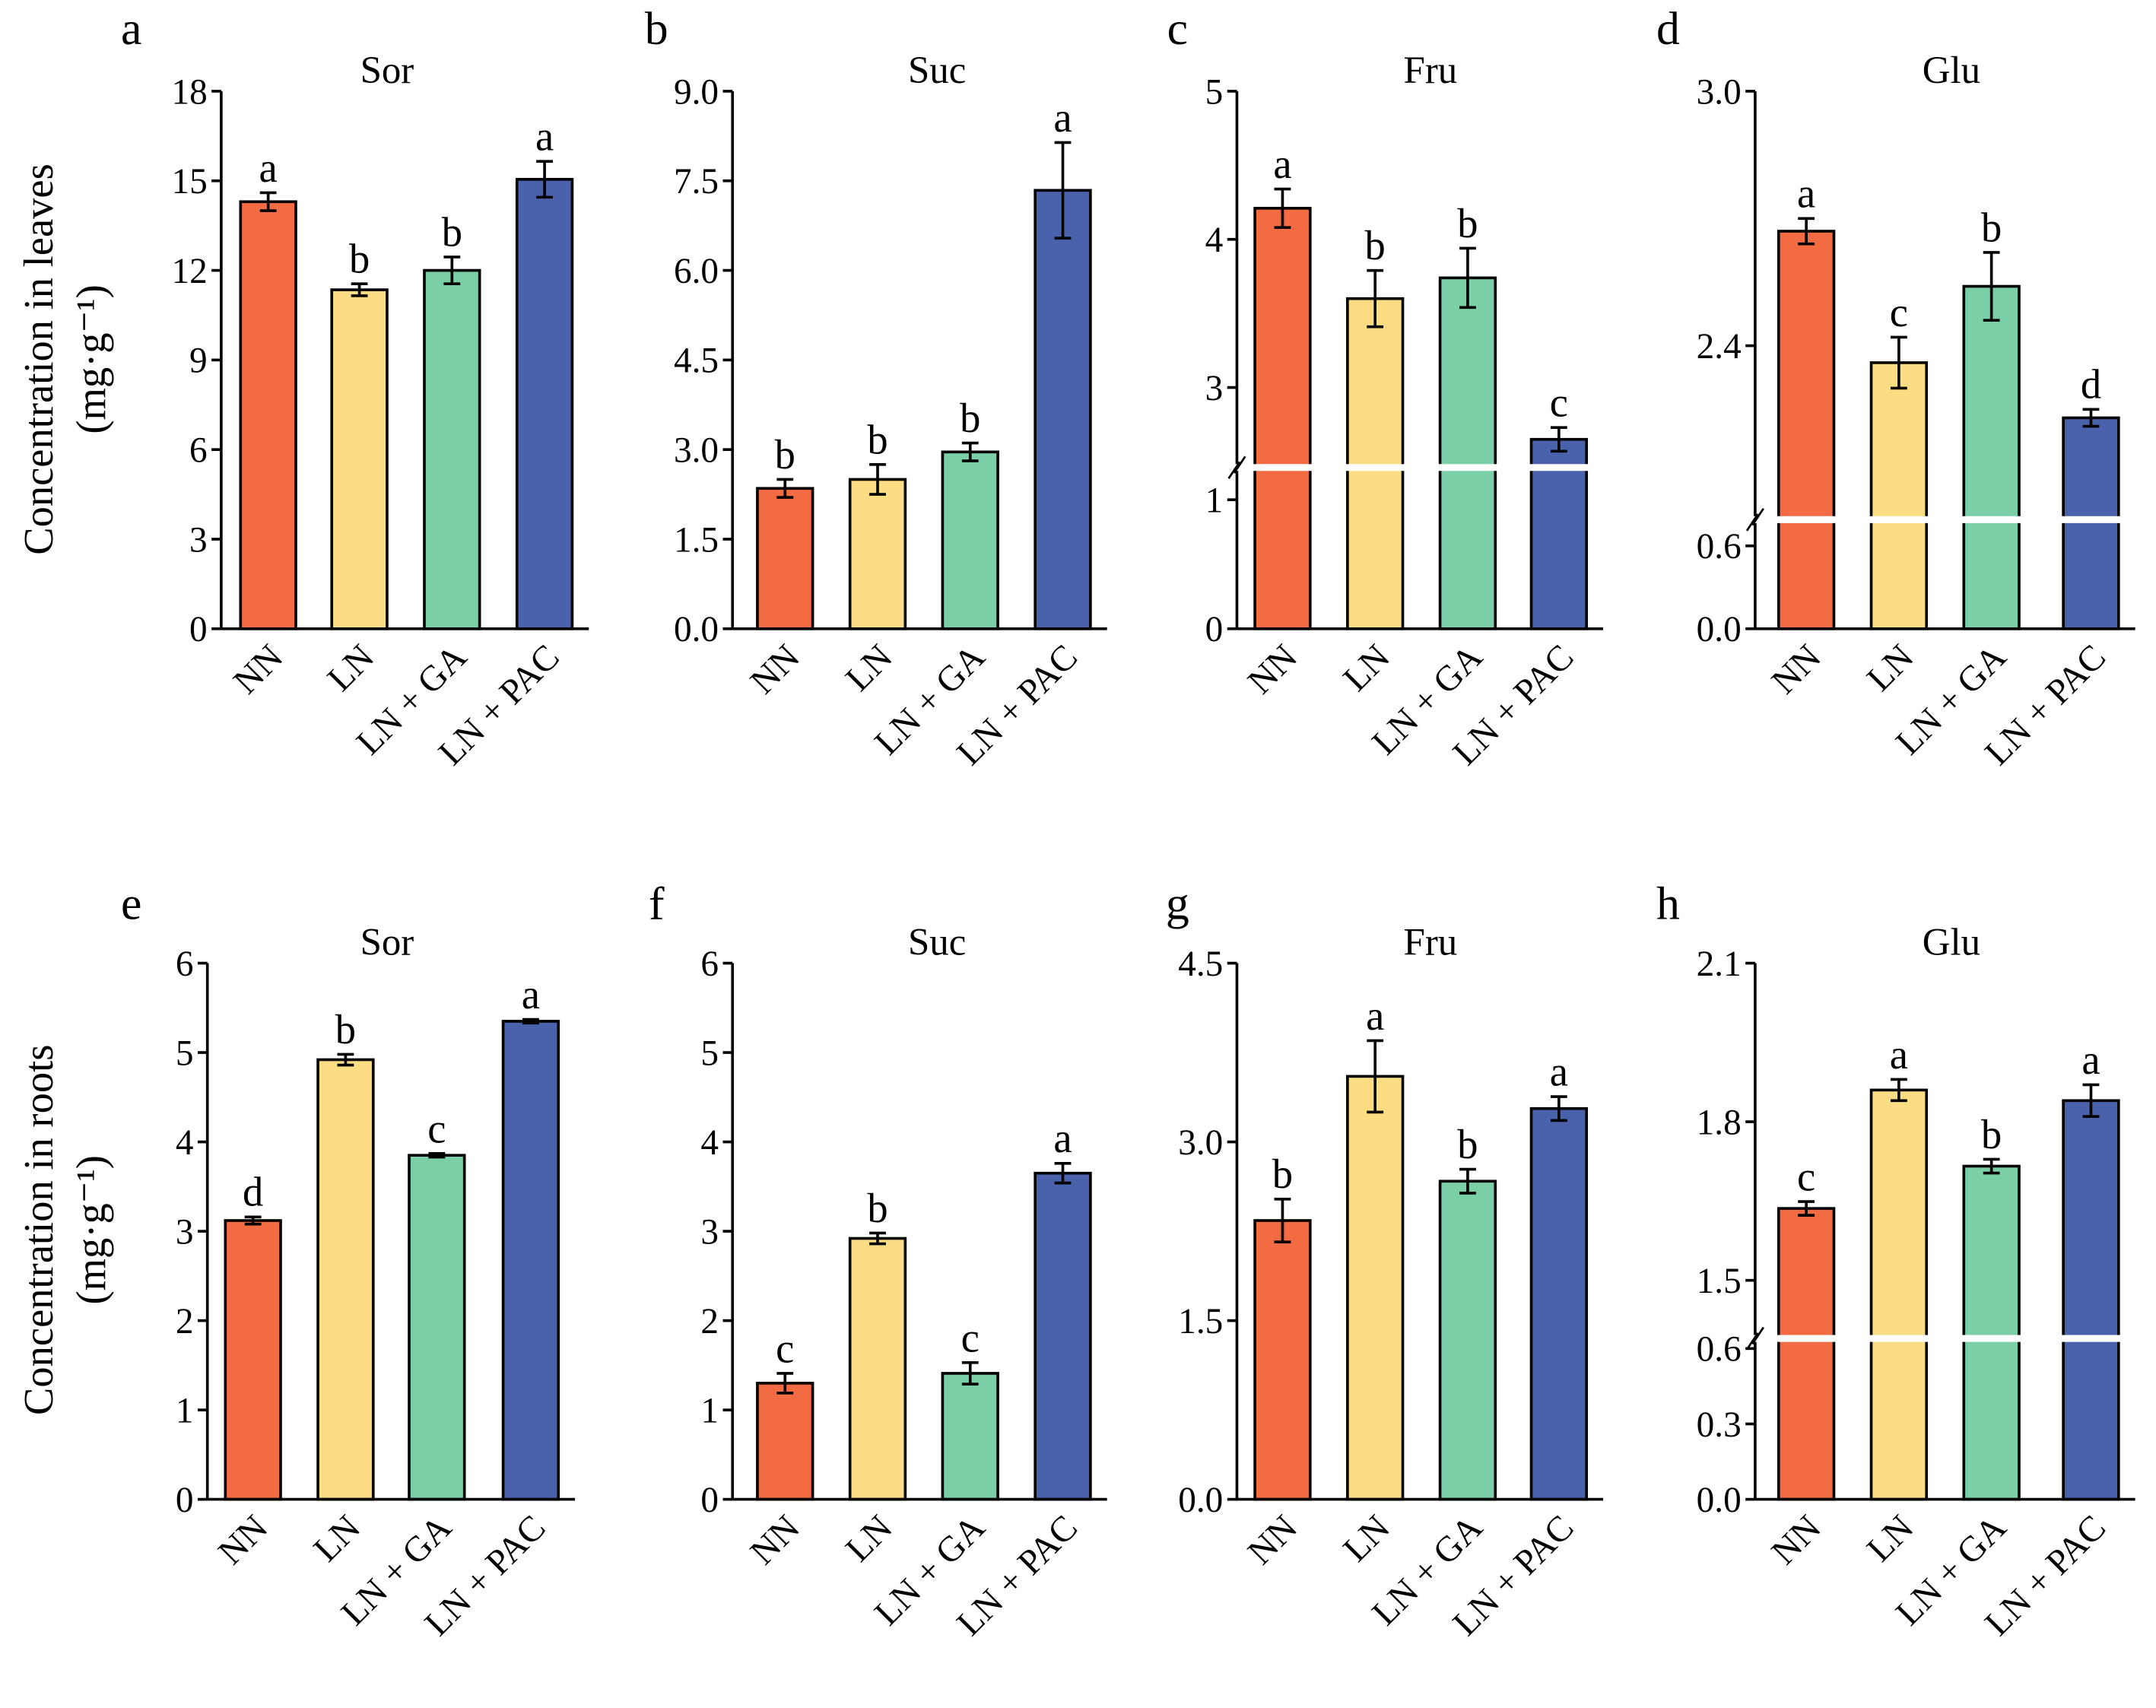 Image resolution: width=2156 pixels, height=1708 pixels. Describe the element at coordinates (937, 943) in the screenshot. I see `panel-title: Suc` at that location.